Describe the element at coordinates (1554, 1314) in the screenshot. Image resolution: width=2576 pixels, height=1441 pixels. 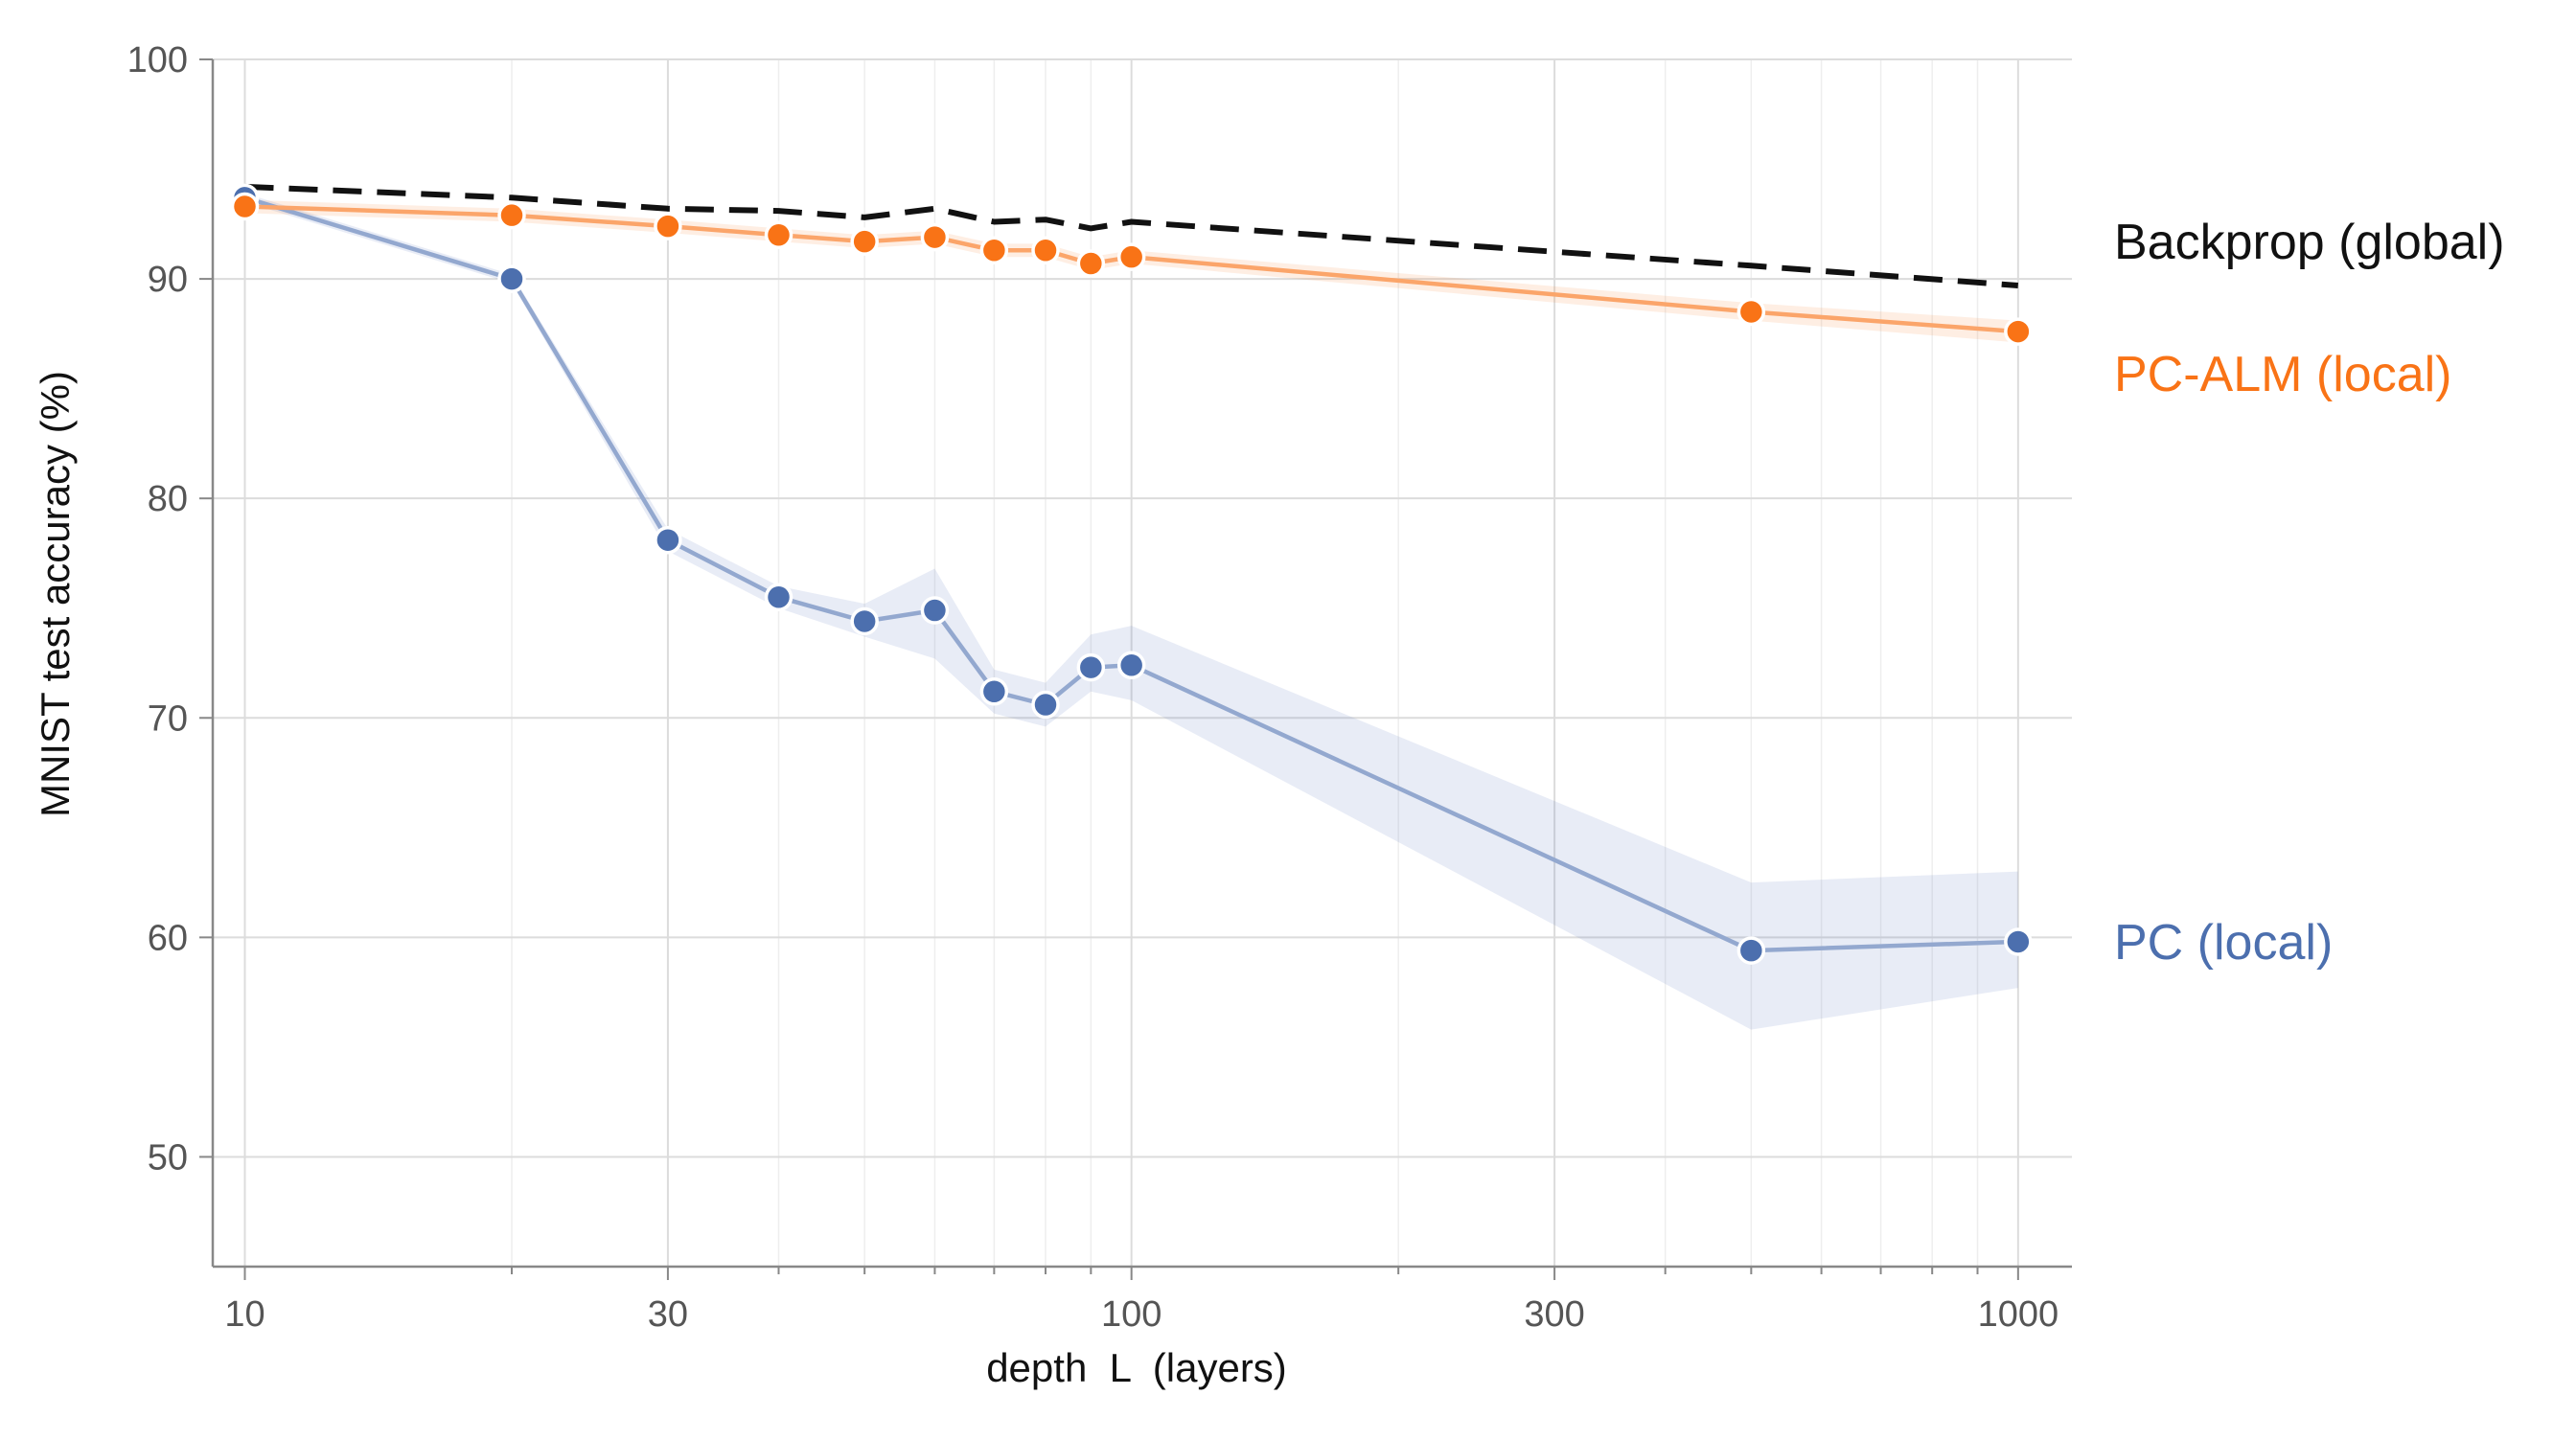
I see `x-tick-label: 300` at that location.